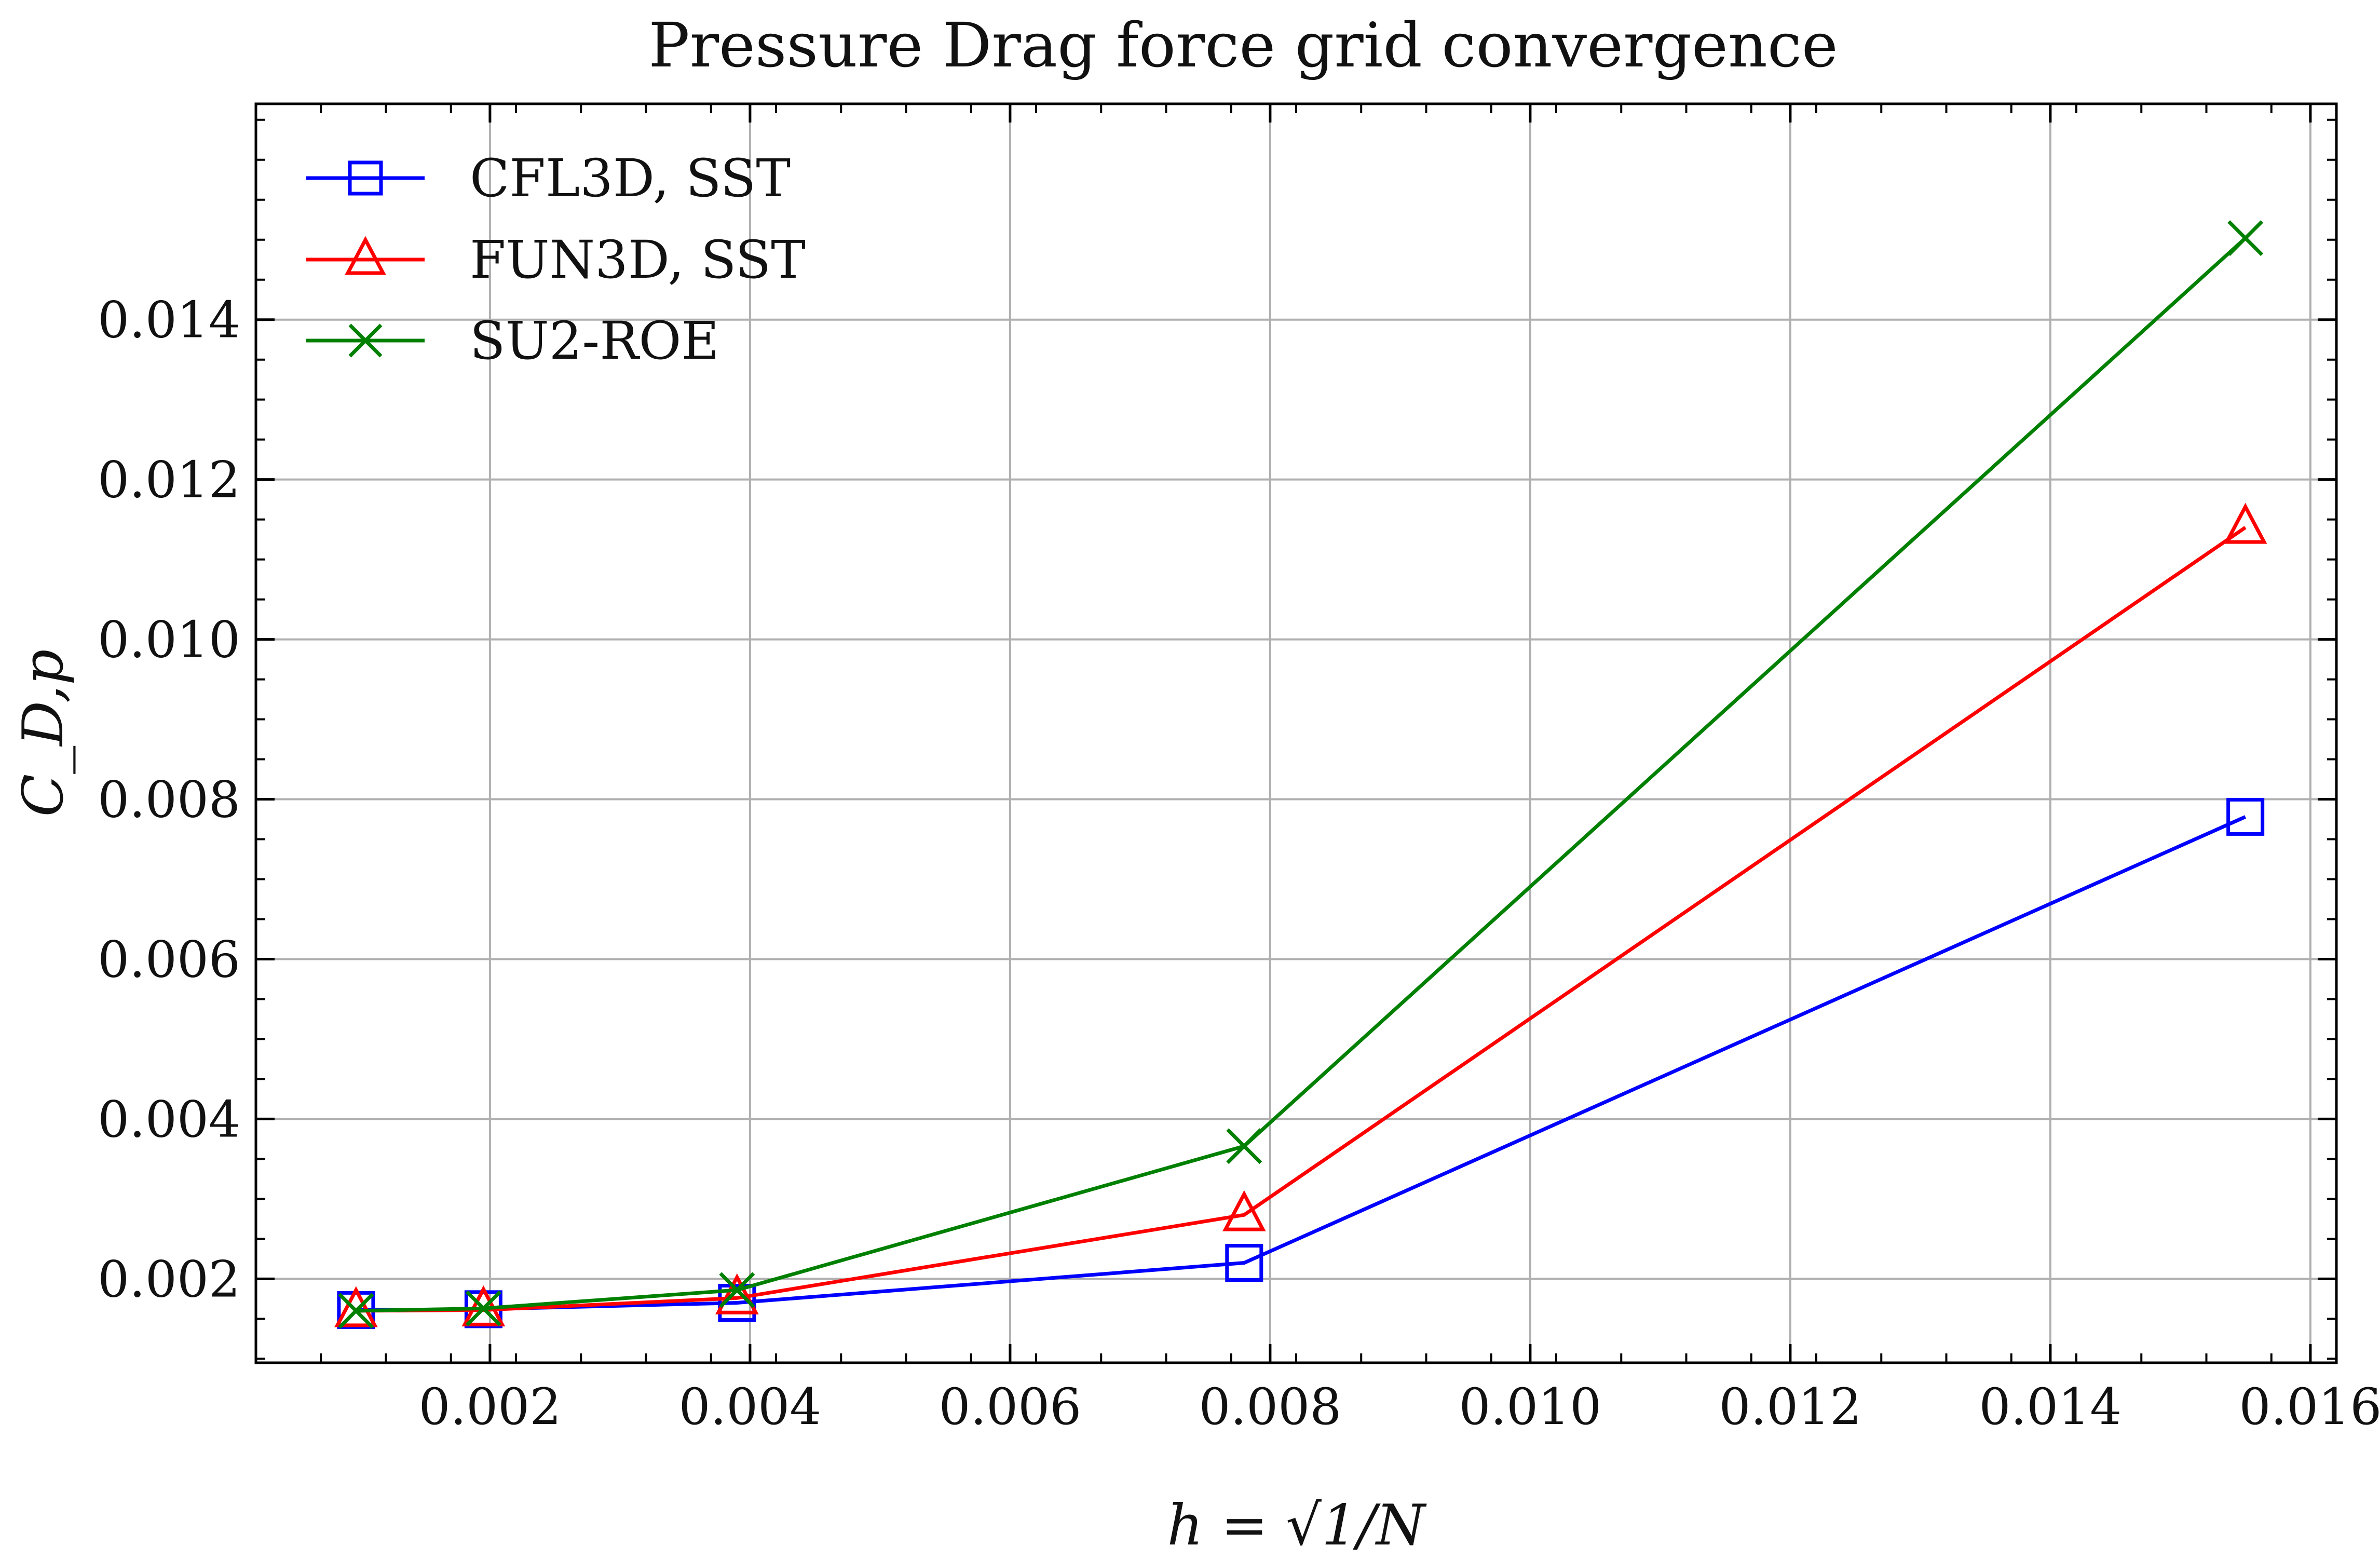 The width and height of the screenshot is (2380, 1559). I want to click on y-axis-label: C_D,p, so click(43, 733).